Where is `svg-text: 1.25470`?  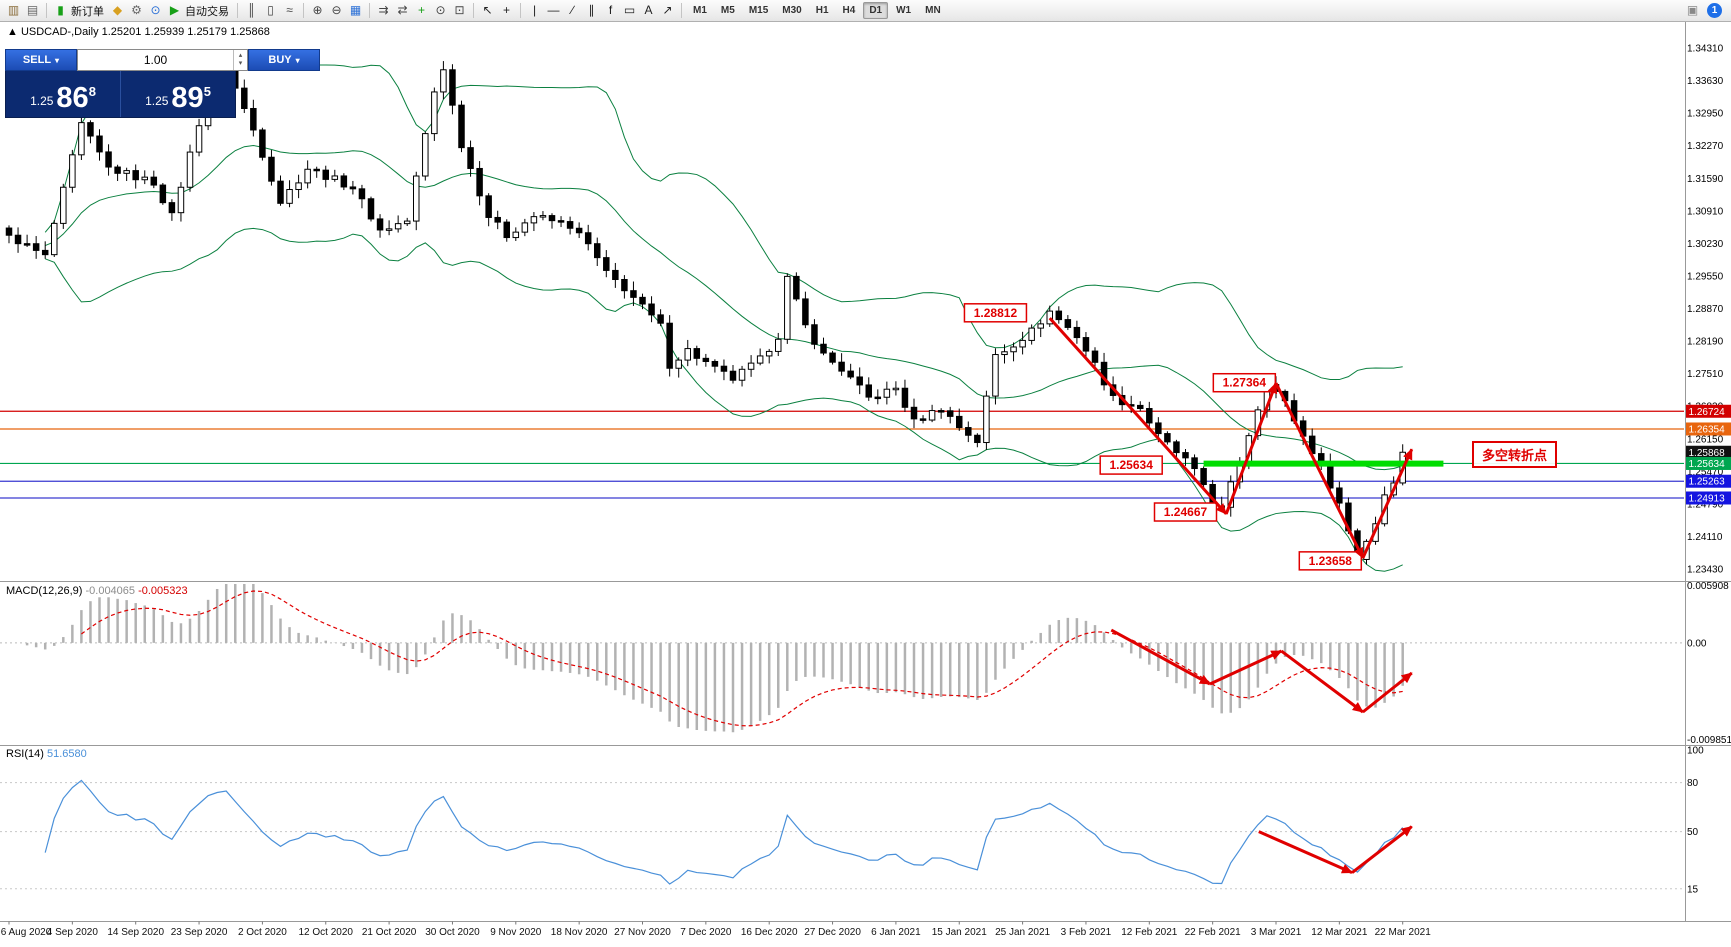 svg-text: 1.25470 is located at coordinates (1705, 472).